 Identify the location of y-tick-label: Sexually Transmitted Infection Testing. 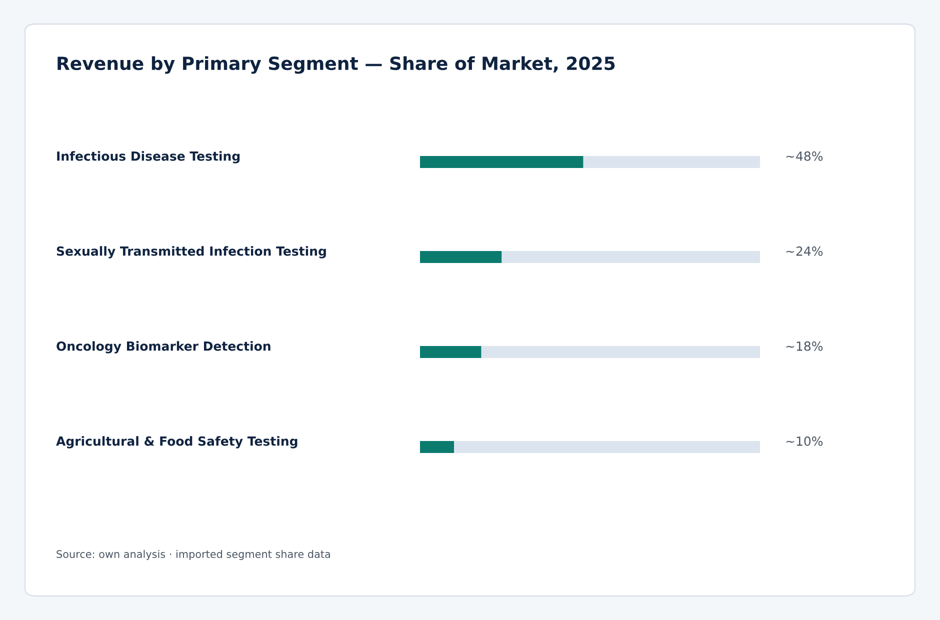
(191, 252).